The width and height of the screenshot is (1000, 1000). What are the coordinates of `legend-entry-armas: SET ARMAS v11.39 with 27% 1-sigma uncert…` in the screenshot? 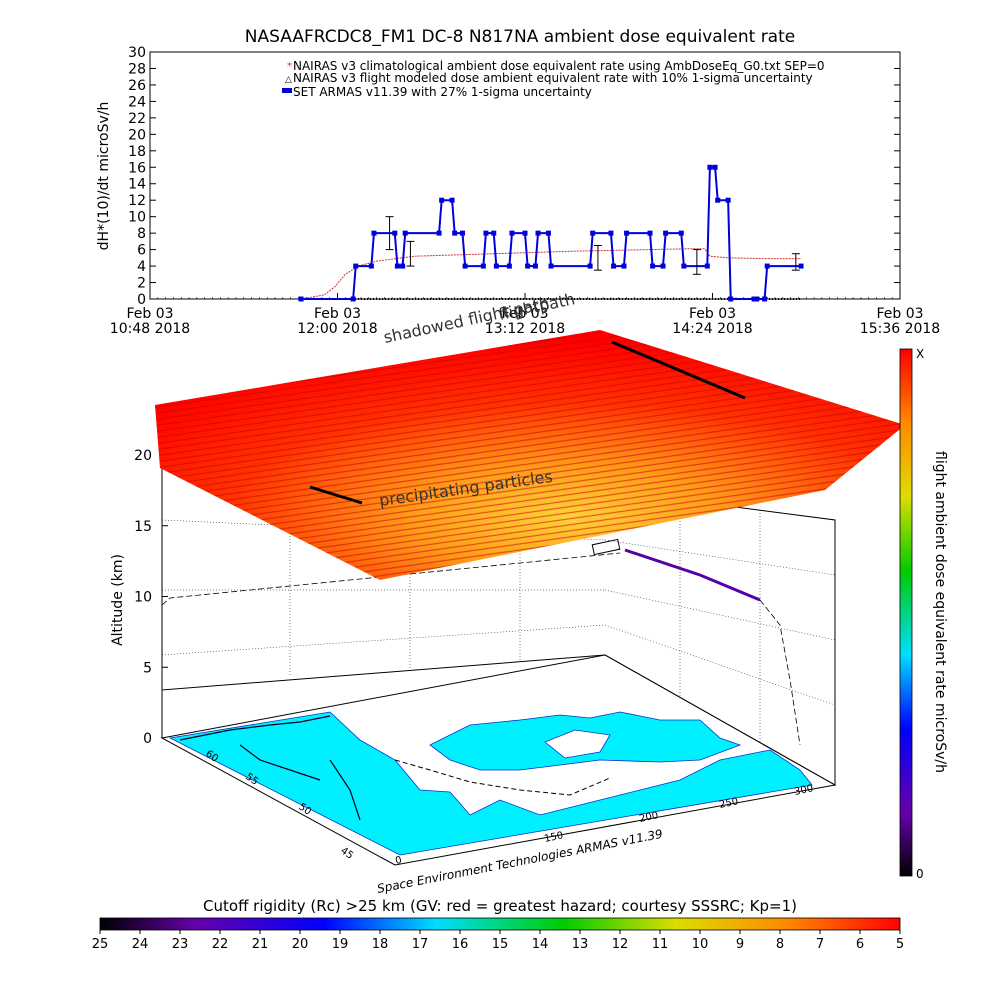 It's located at (437, 92).